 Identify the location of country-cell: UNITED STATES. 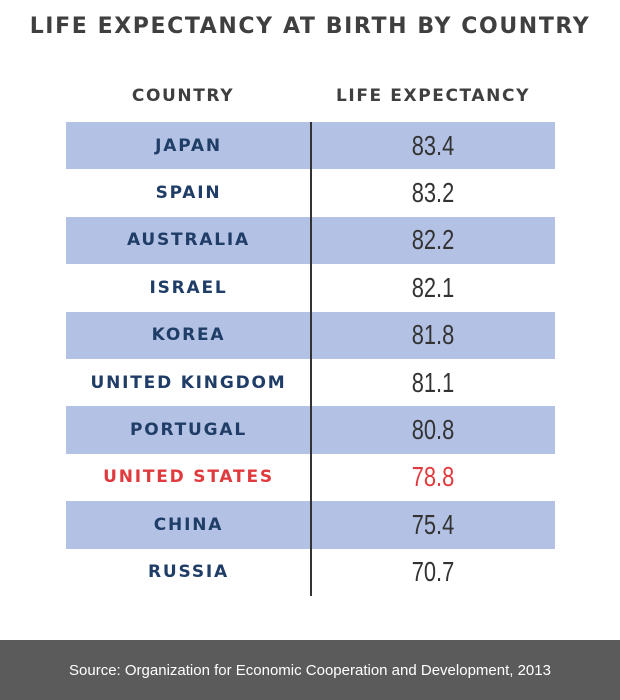
(188, 477).